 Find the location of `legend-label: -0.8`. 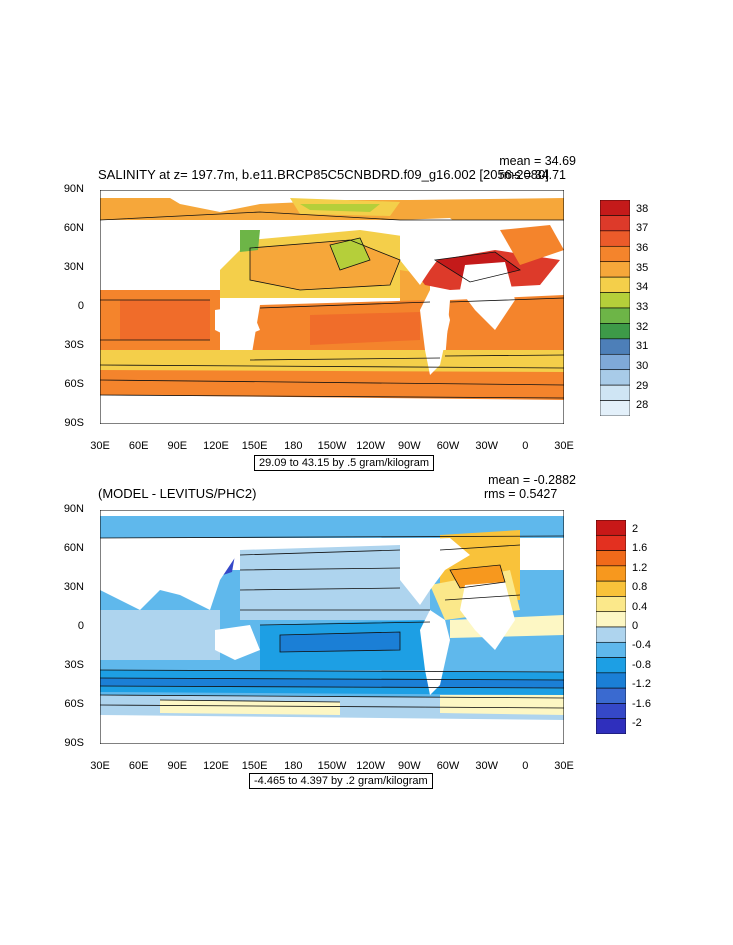

legend-label: -0.8 is located at coordinates (641, 664).